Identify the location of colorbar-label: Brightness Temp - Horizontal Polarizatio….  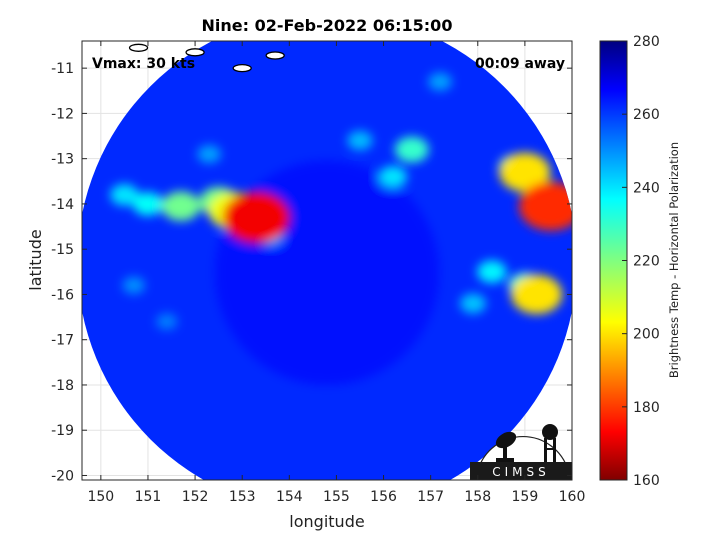
(674, 260).